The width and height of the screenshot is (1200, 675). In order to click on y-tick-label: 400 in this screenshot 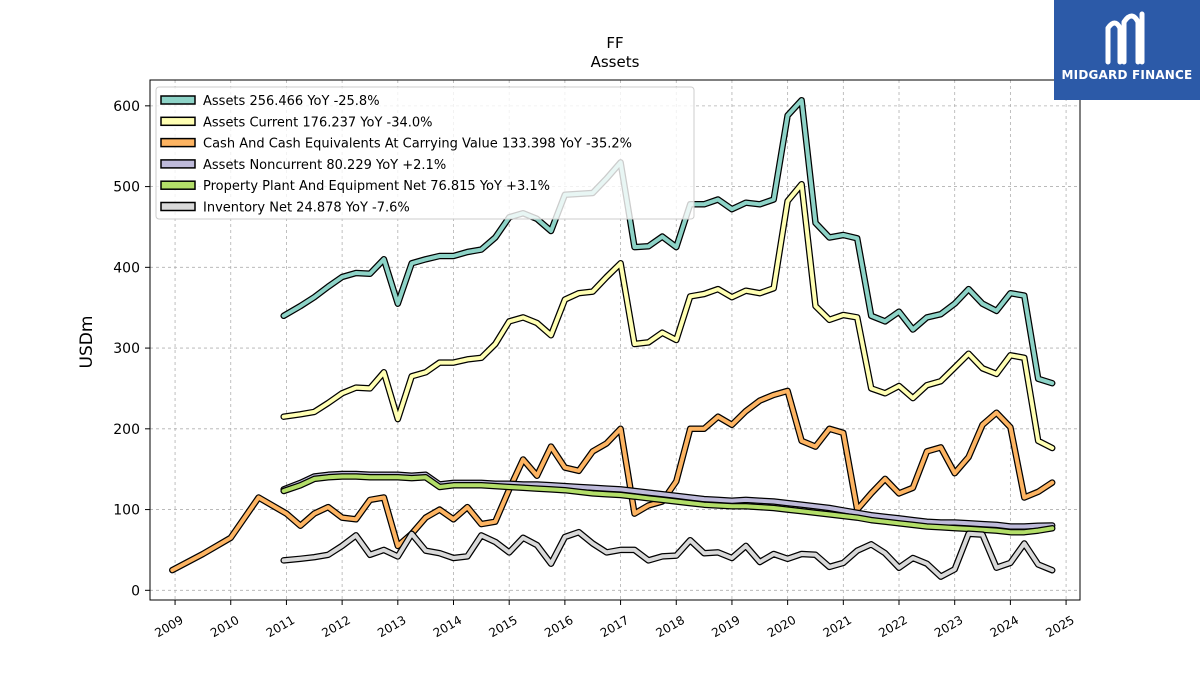, I will do `click(126, 268)`.